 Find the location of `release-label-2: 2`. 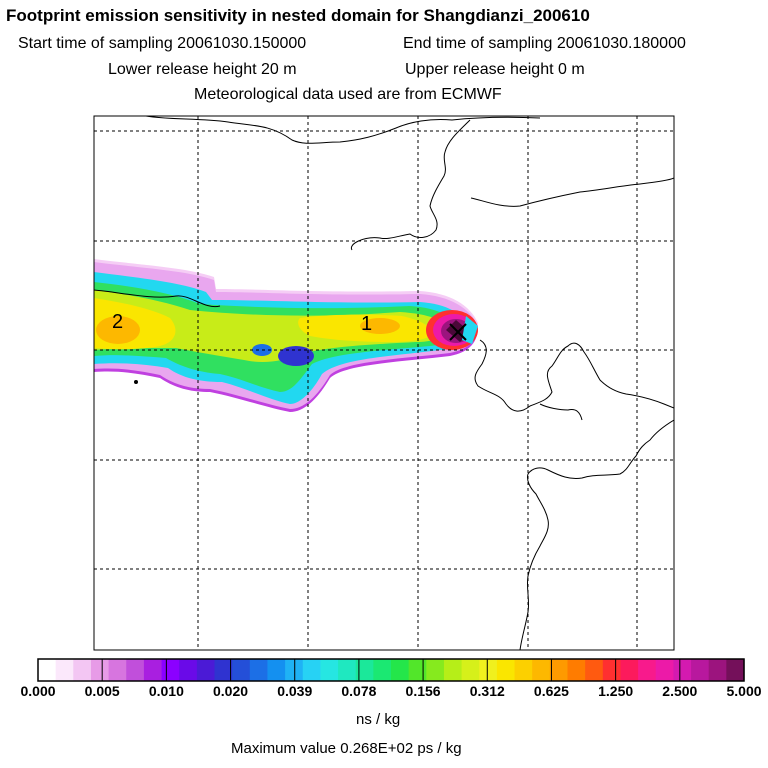

release-label-2: 2 is located at coordinates (117, 322).